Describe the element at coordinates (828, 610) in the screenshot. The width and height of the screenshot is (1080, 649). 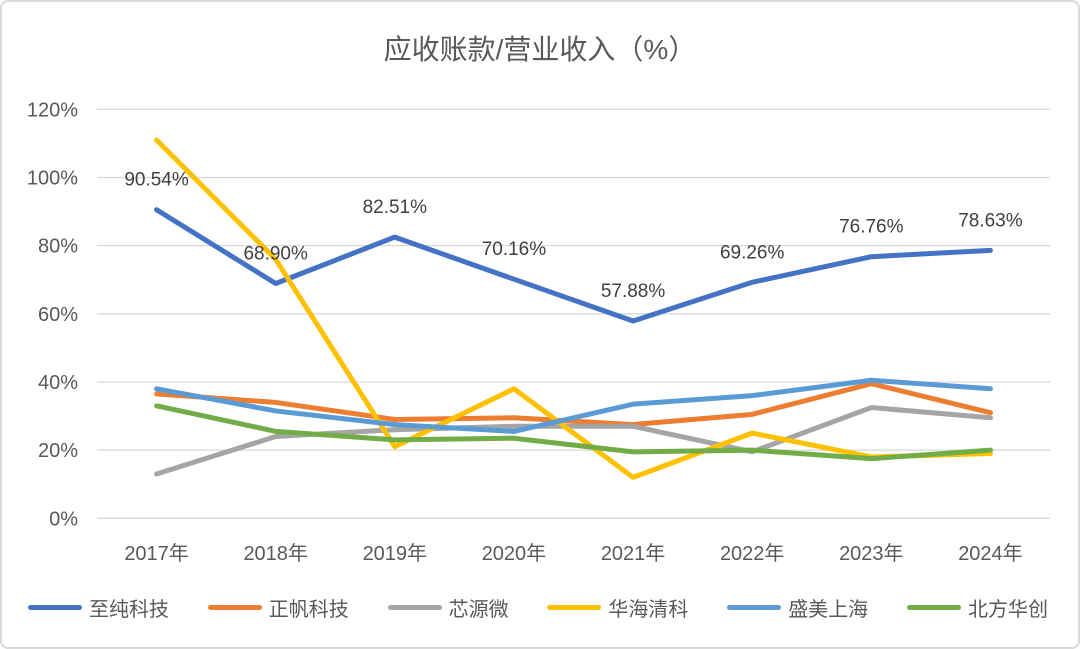
I see `legend-label: 盛美上海` at that location.